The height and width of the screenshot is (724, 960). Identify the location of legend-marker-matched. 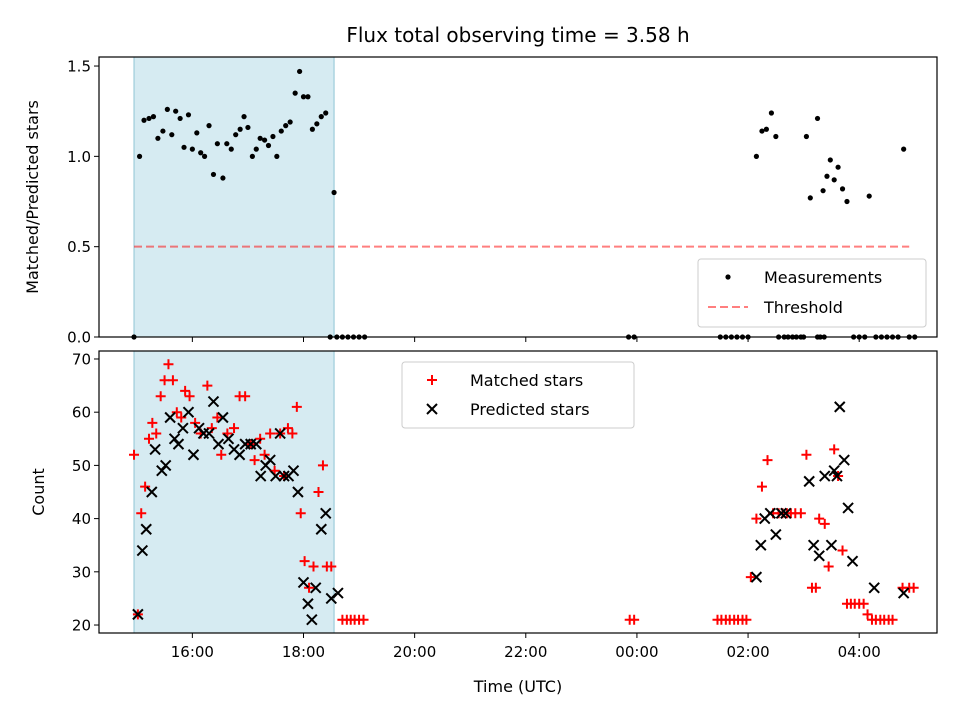
(432, 380).